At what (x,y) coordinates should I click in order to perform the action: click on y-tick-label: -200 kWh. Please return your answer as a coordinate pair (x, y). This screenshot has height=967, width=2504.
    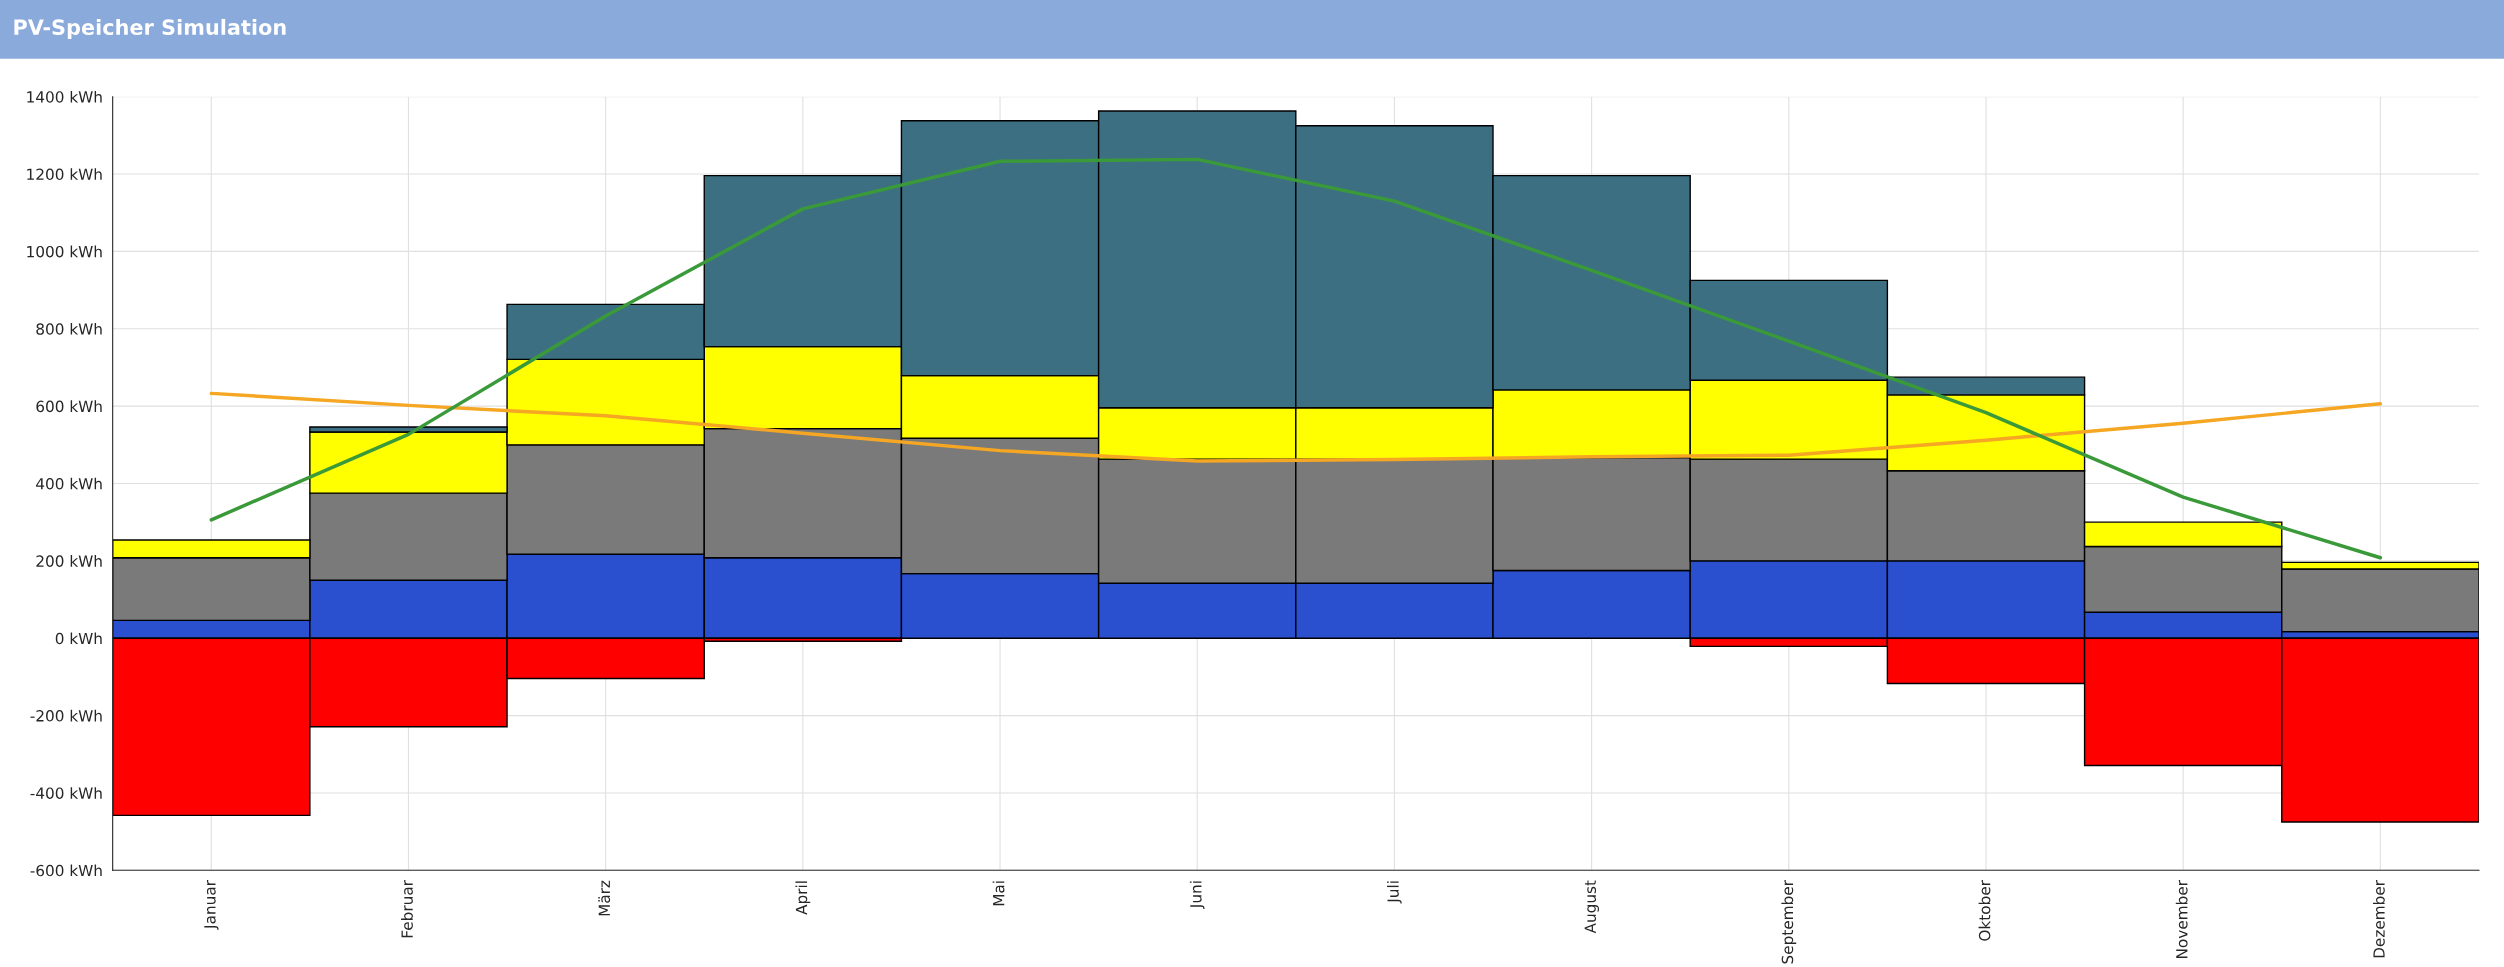
    Looking at the image, I should click on (66, 715).